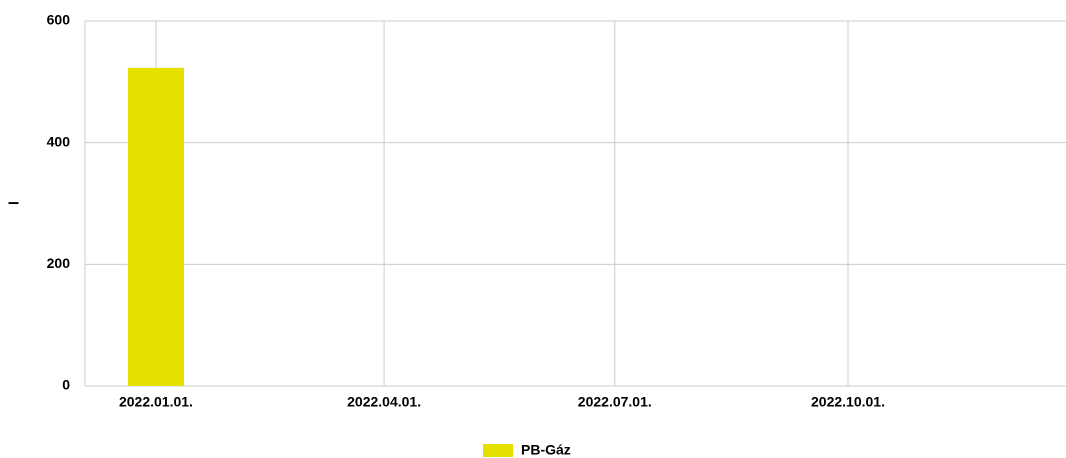 The image size is (1066, 458). Describe the element at coordinates (66, 385) in the screenshot. I see `y-tick-label: 0` at that location.